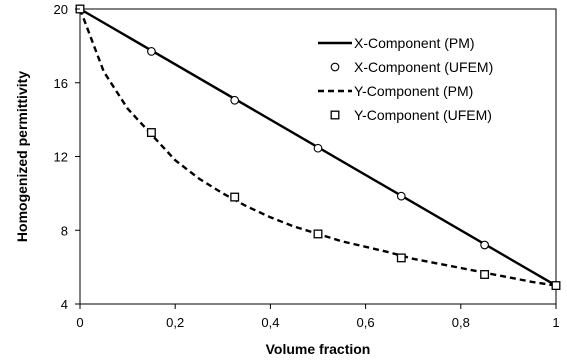 The width and height of the screenshot is (567, 364). I want to click on y-tick-label: 8, so click(64, 230).